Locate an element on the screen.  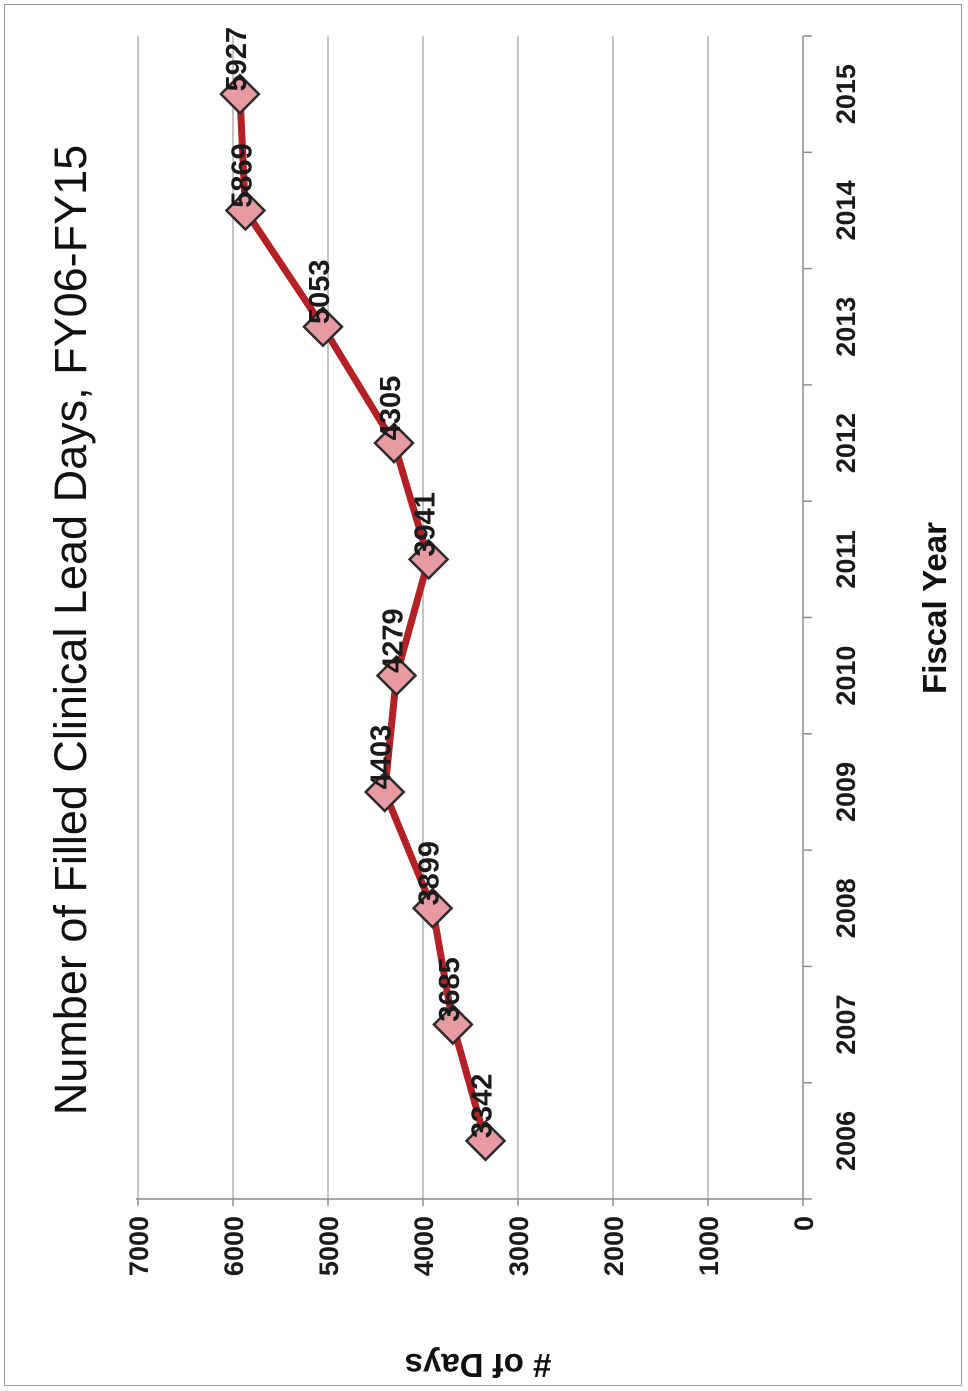
data-label: 4305 is located at coordinates (391, 408).